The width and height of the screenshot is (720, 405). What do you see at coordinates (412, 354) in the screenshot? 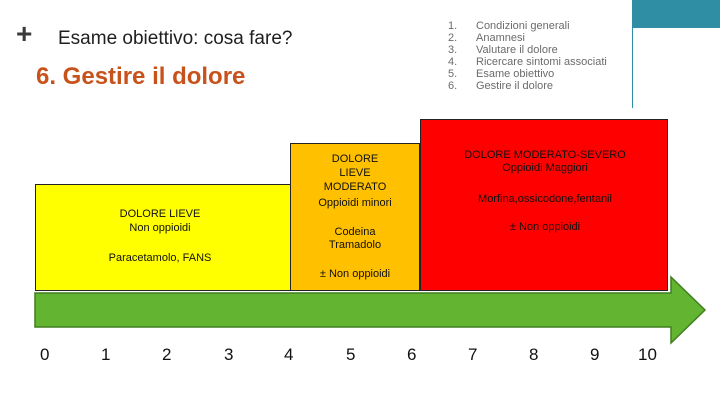
I see `scale-number: 6` at bounding box center [412, 354].